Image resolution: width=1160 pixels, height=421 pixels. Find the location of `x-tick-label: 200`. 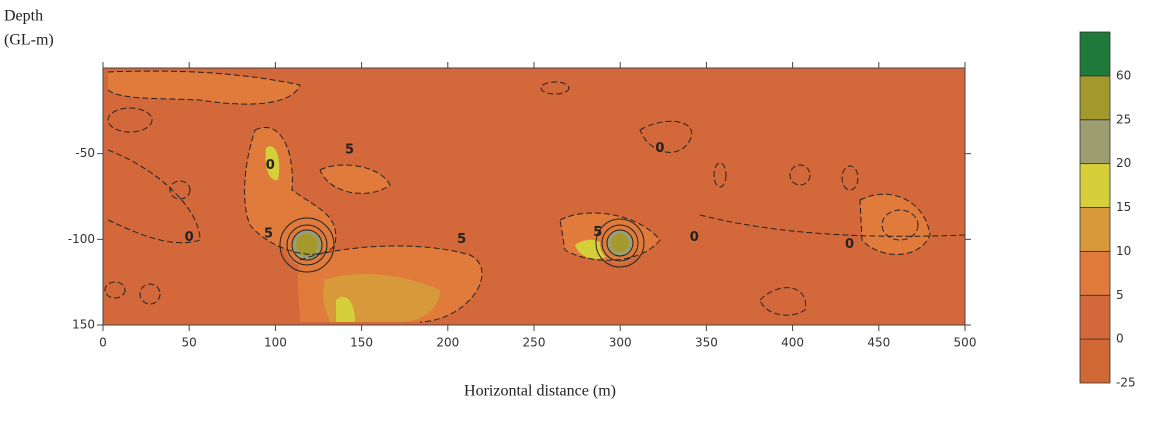

x-tick-label: 200 is located at coordinates (447, 343).